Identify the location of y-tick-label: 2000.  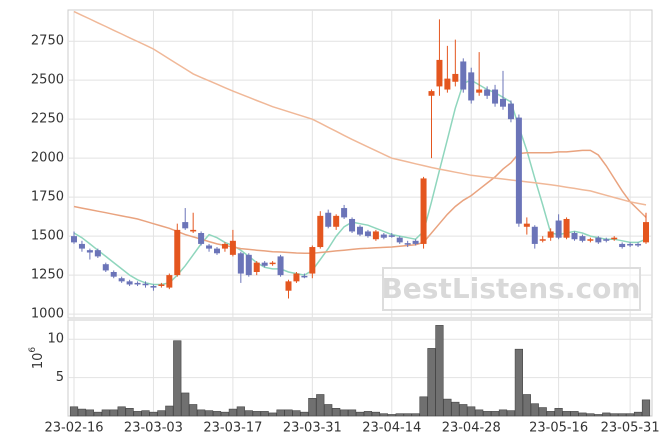
(47, 158).